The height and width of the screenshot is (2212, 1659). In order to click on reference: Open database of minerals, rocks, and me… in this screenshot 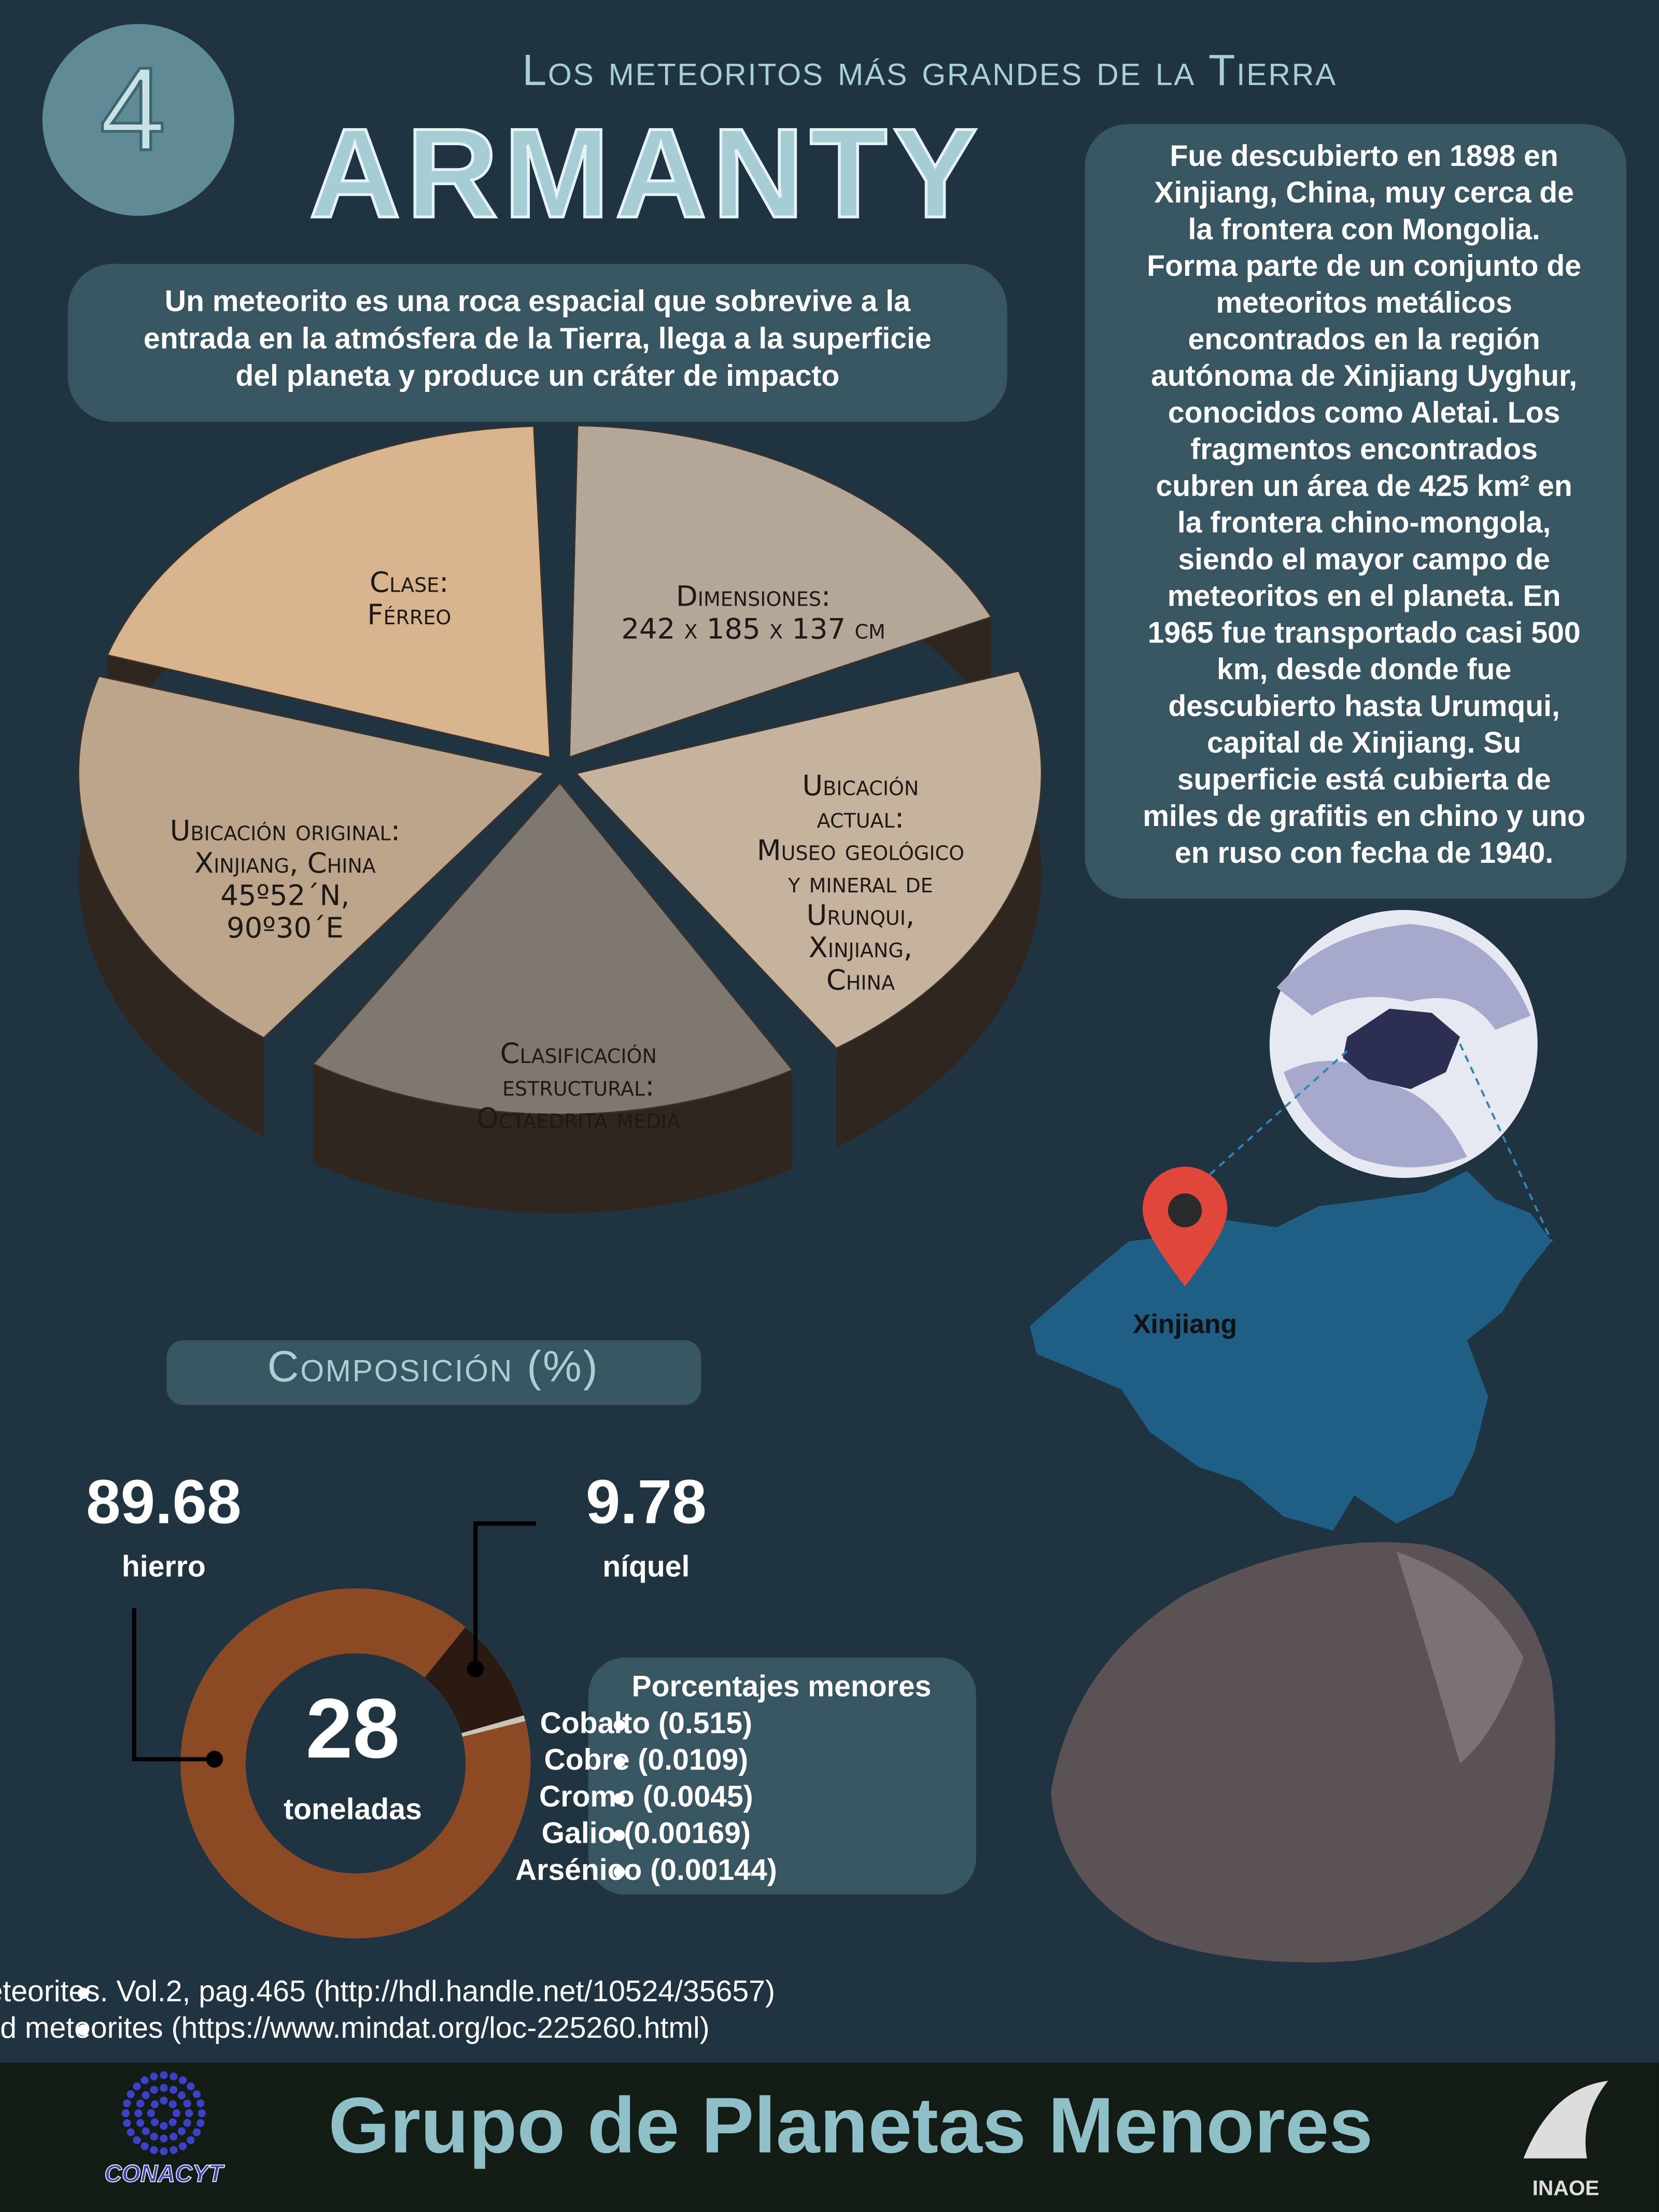, I will do `click(355, 2028)`.